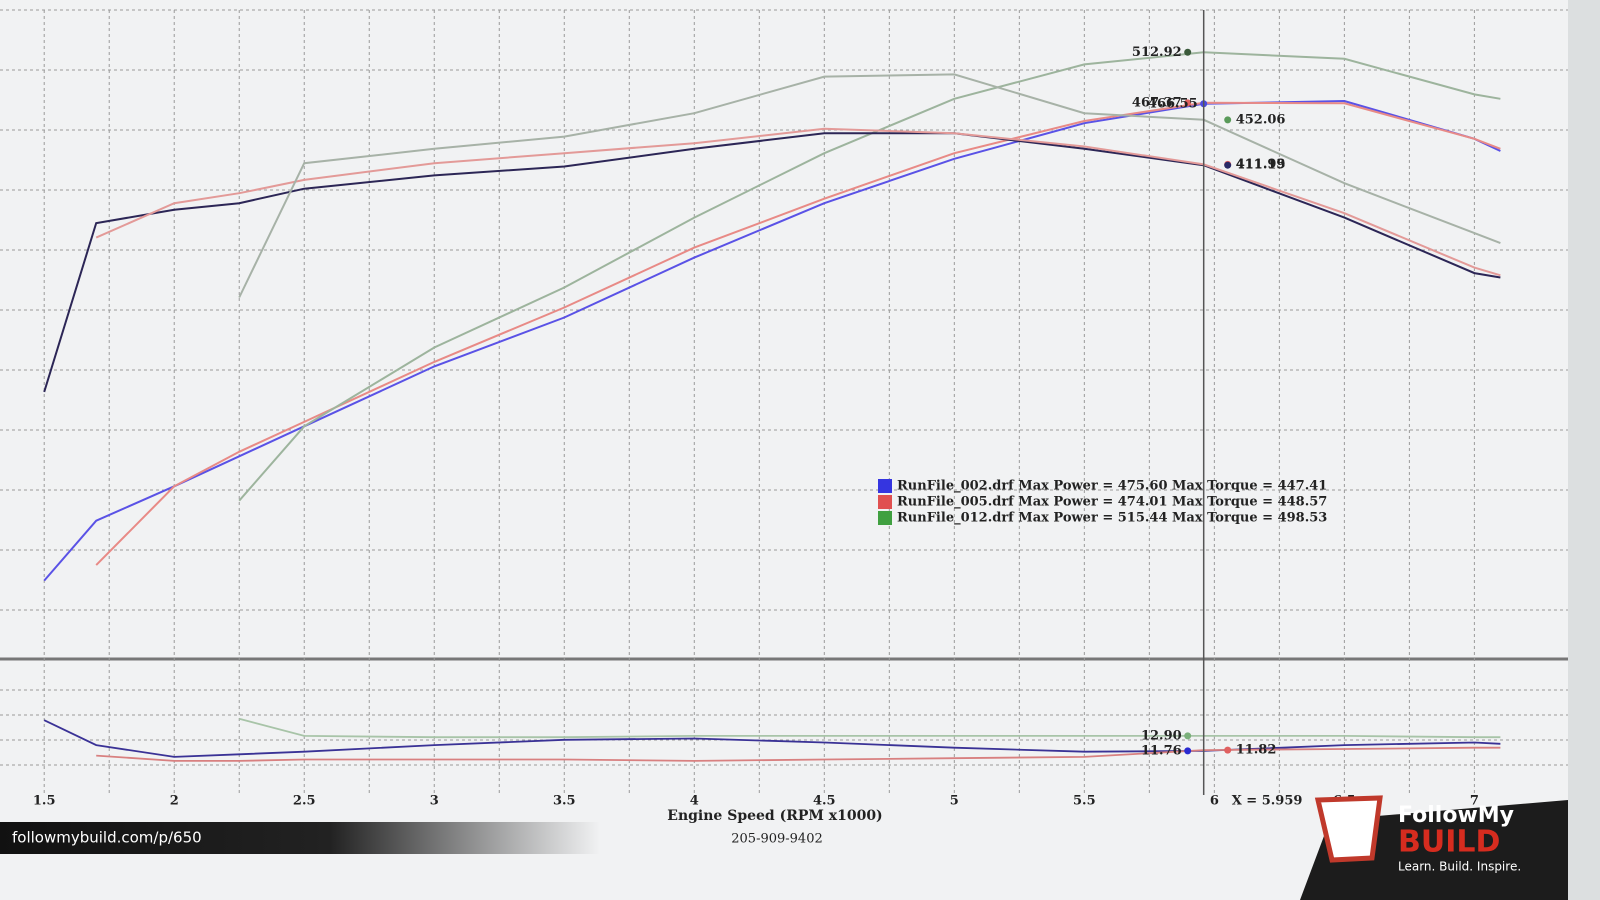  Describe the element at coordinates (1214, 801) in the screenshot. I see `x-tick-label: 6` at that location.